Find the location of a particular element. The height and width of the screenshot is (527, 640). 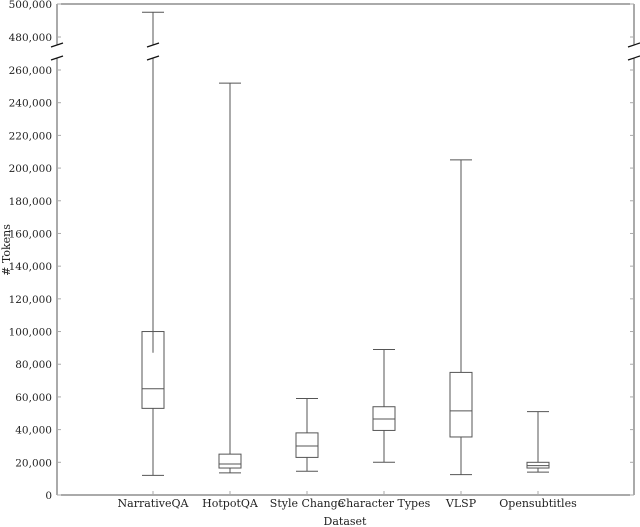

x-tick-label: Character Types is located at coordinates (384, 503).